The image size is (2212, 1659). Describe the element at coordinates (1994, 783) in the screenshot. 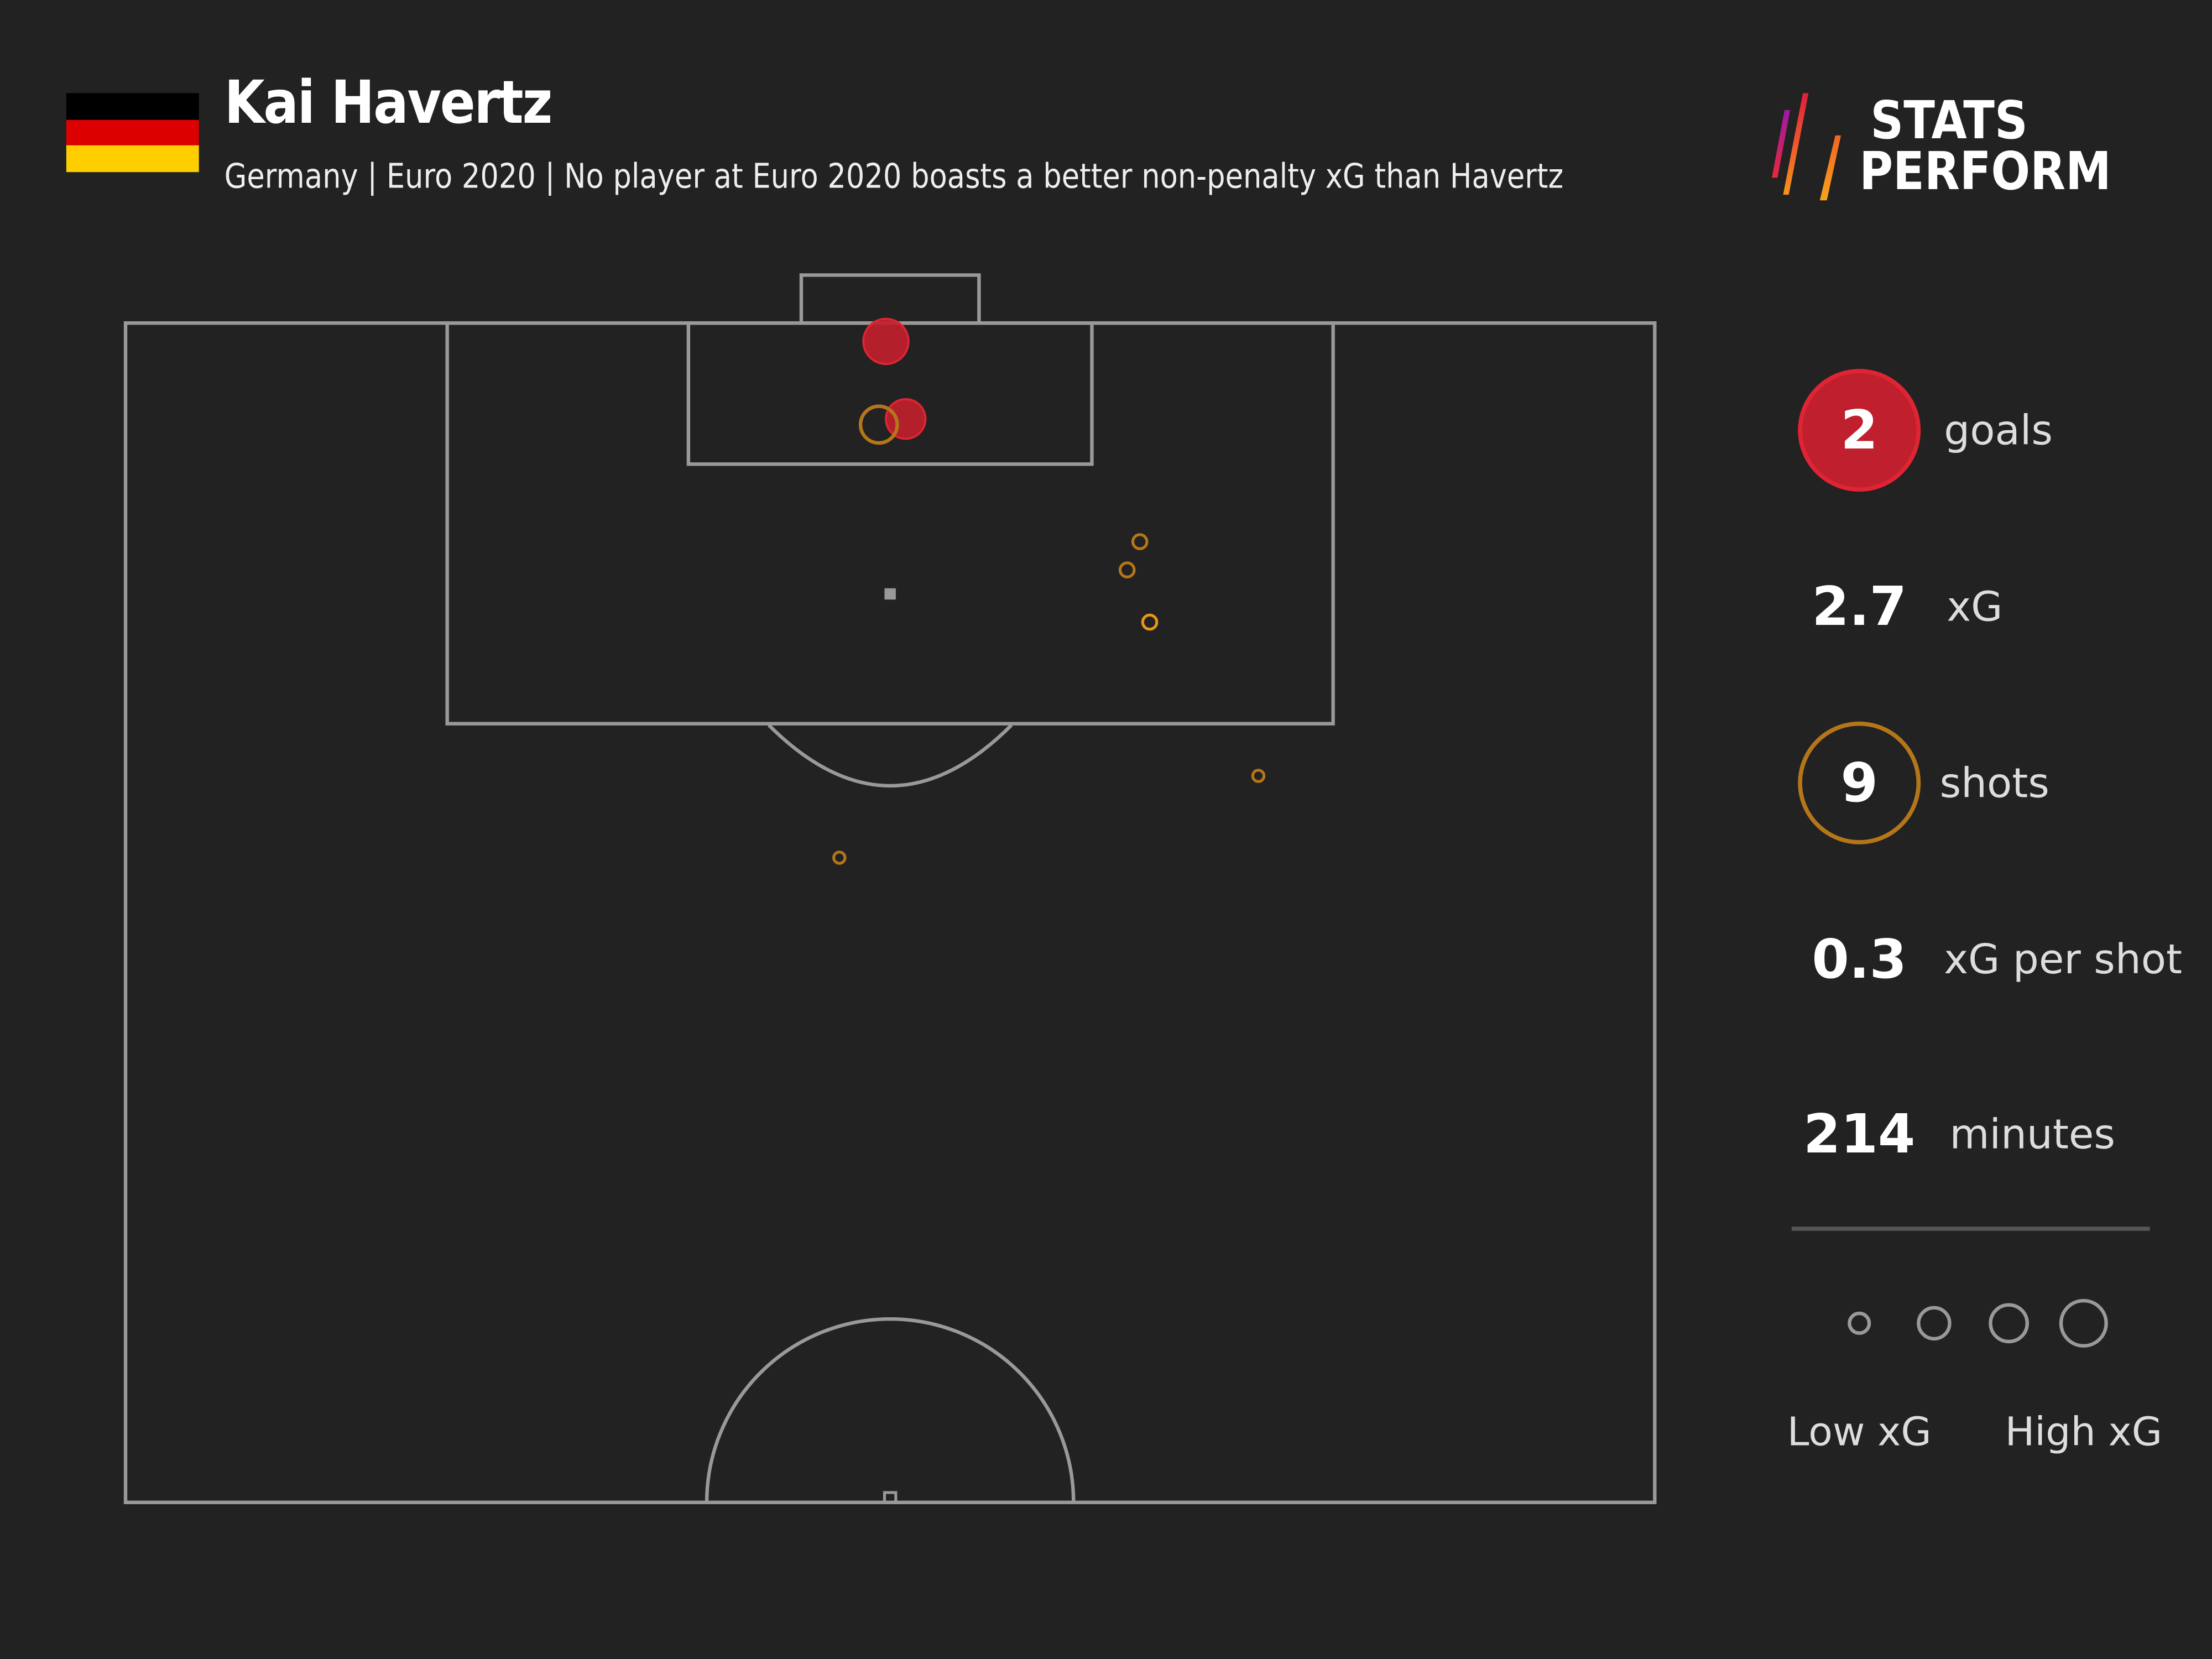

I see `stat-label: shots` at that location.